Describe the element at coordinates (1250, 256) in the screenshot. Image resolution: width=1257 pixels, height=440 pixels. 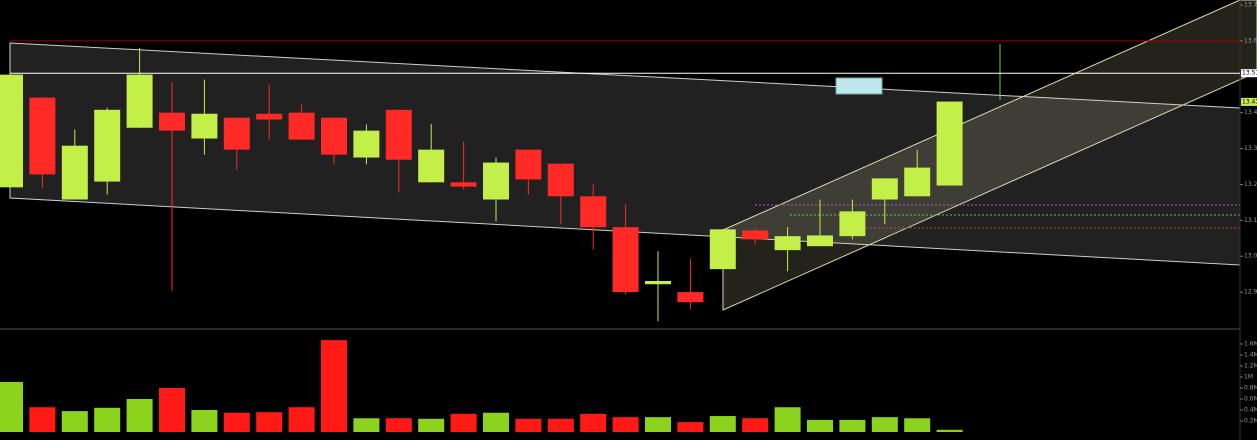
I see `y-tick-label: 13.00` at that location.